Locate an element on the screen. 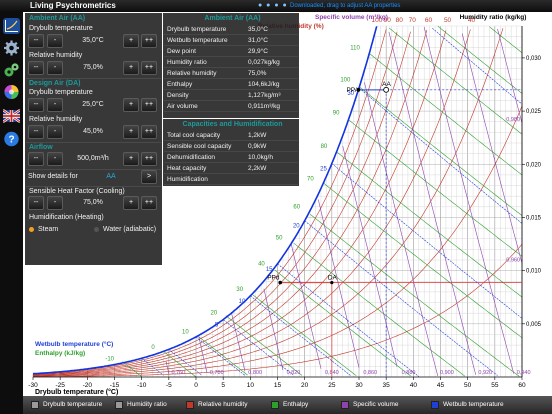  help-icon: ? is located at coordinates (11, 139).